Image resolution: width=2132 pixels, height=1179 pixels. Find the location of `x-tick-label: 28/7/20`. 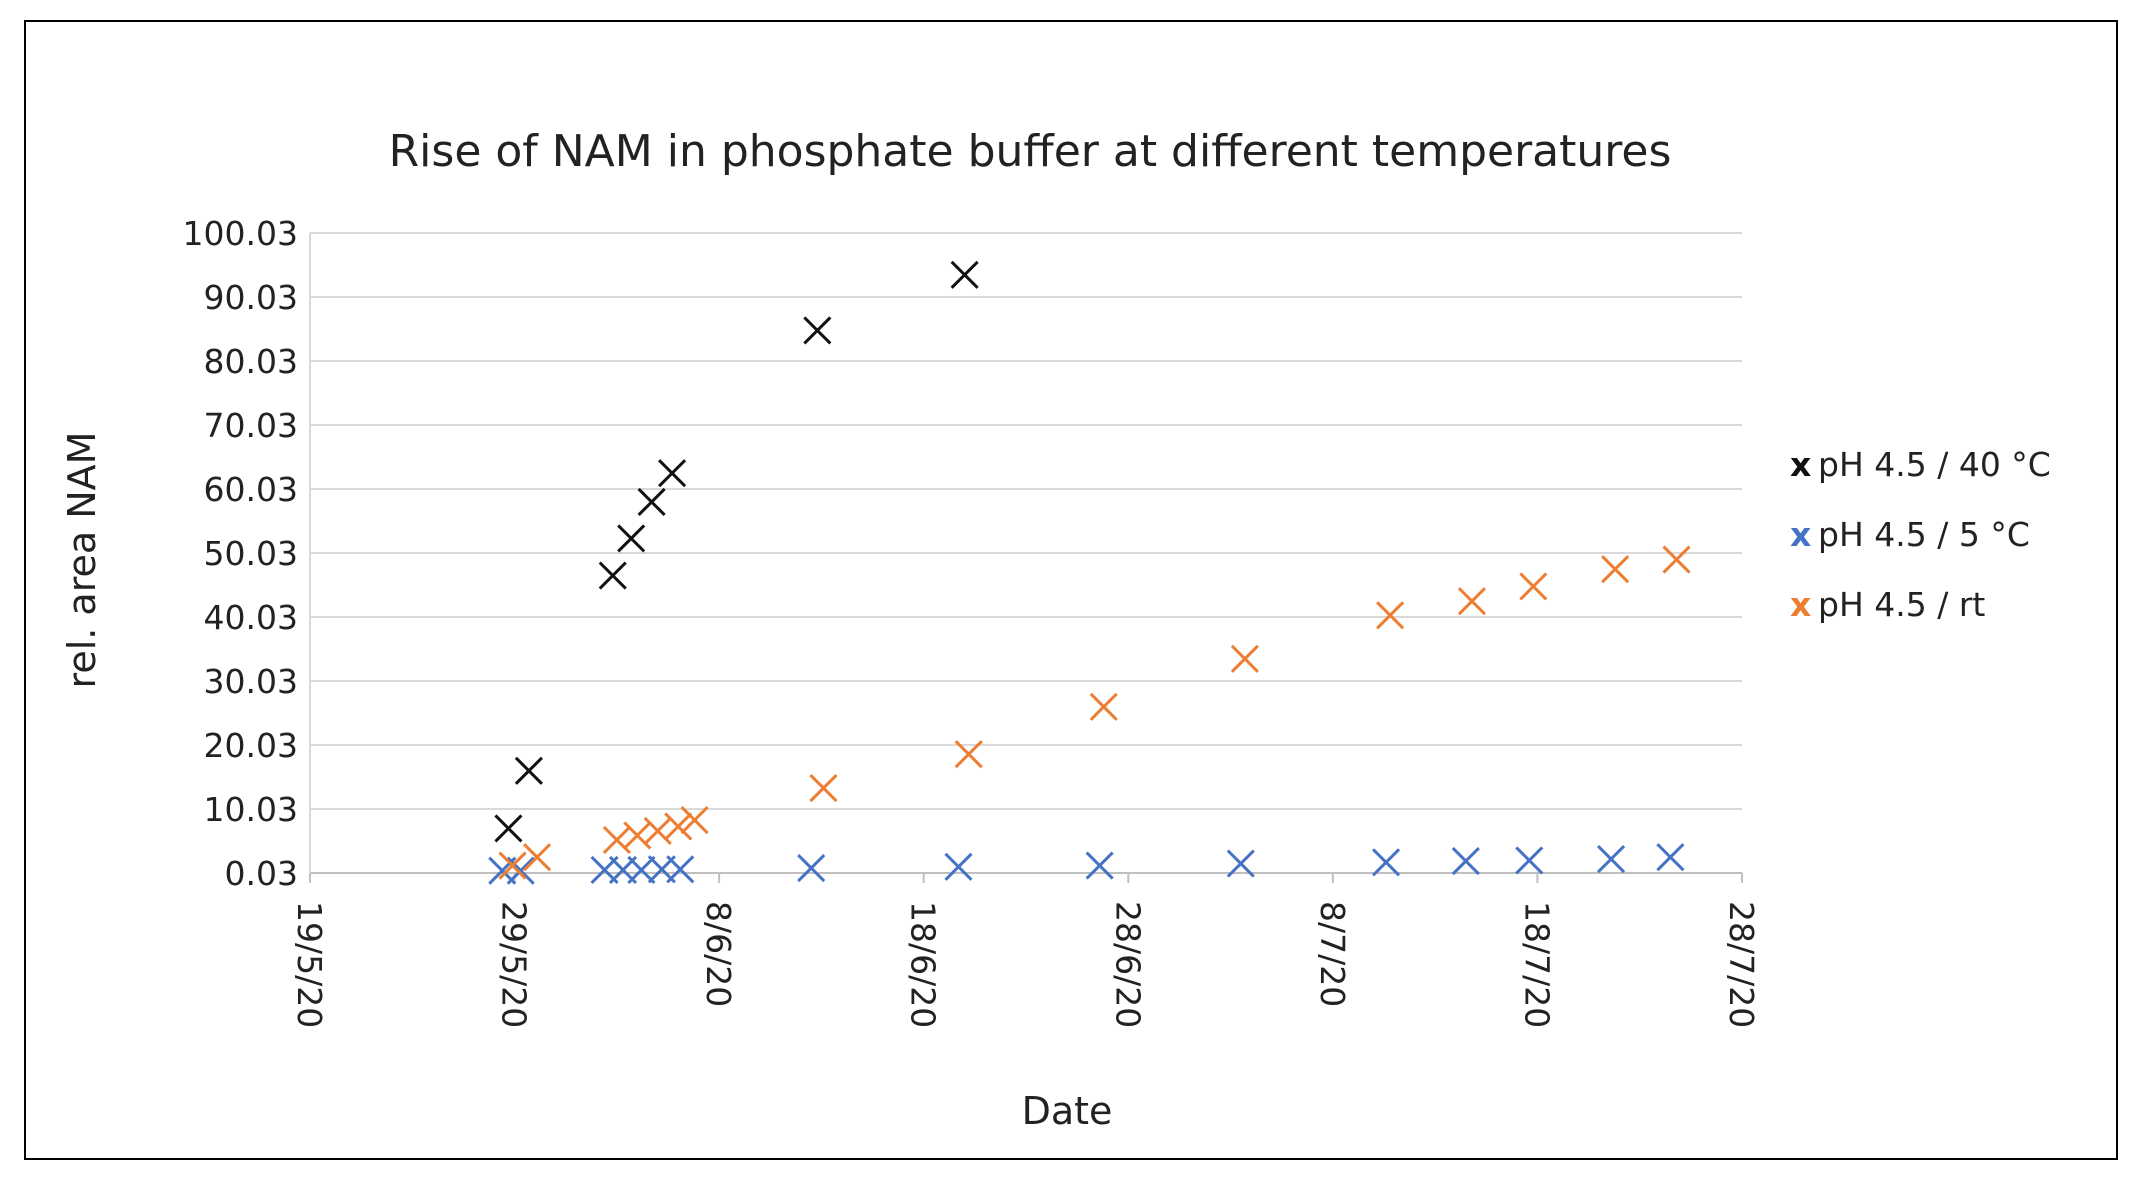

x-tick-label: 28/7/20 is located at coordinates (1741, 964).